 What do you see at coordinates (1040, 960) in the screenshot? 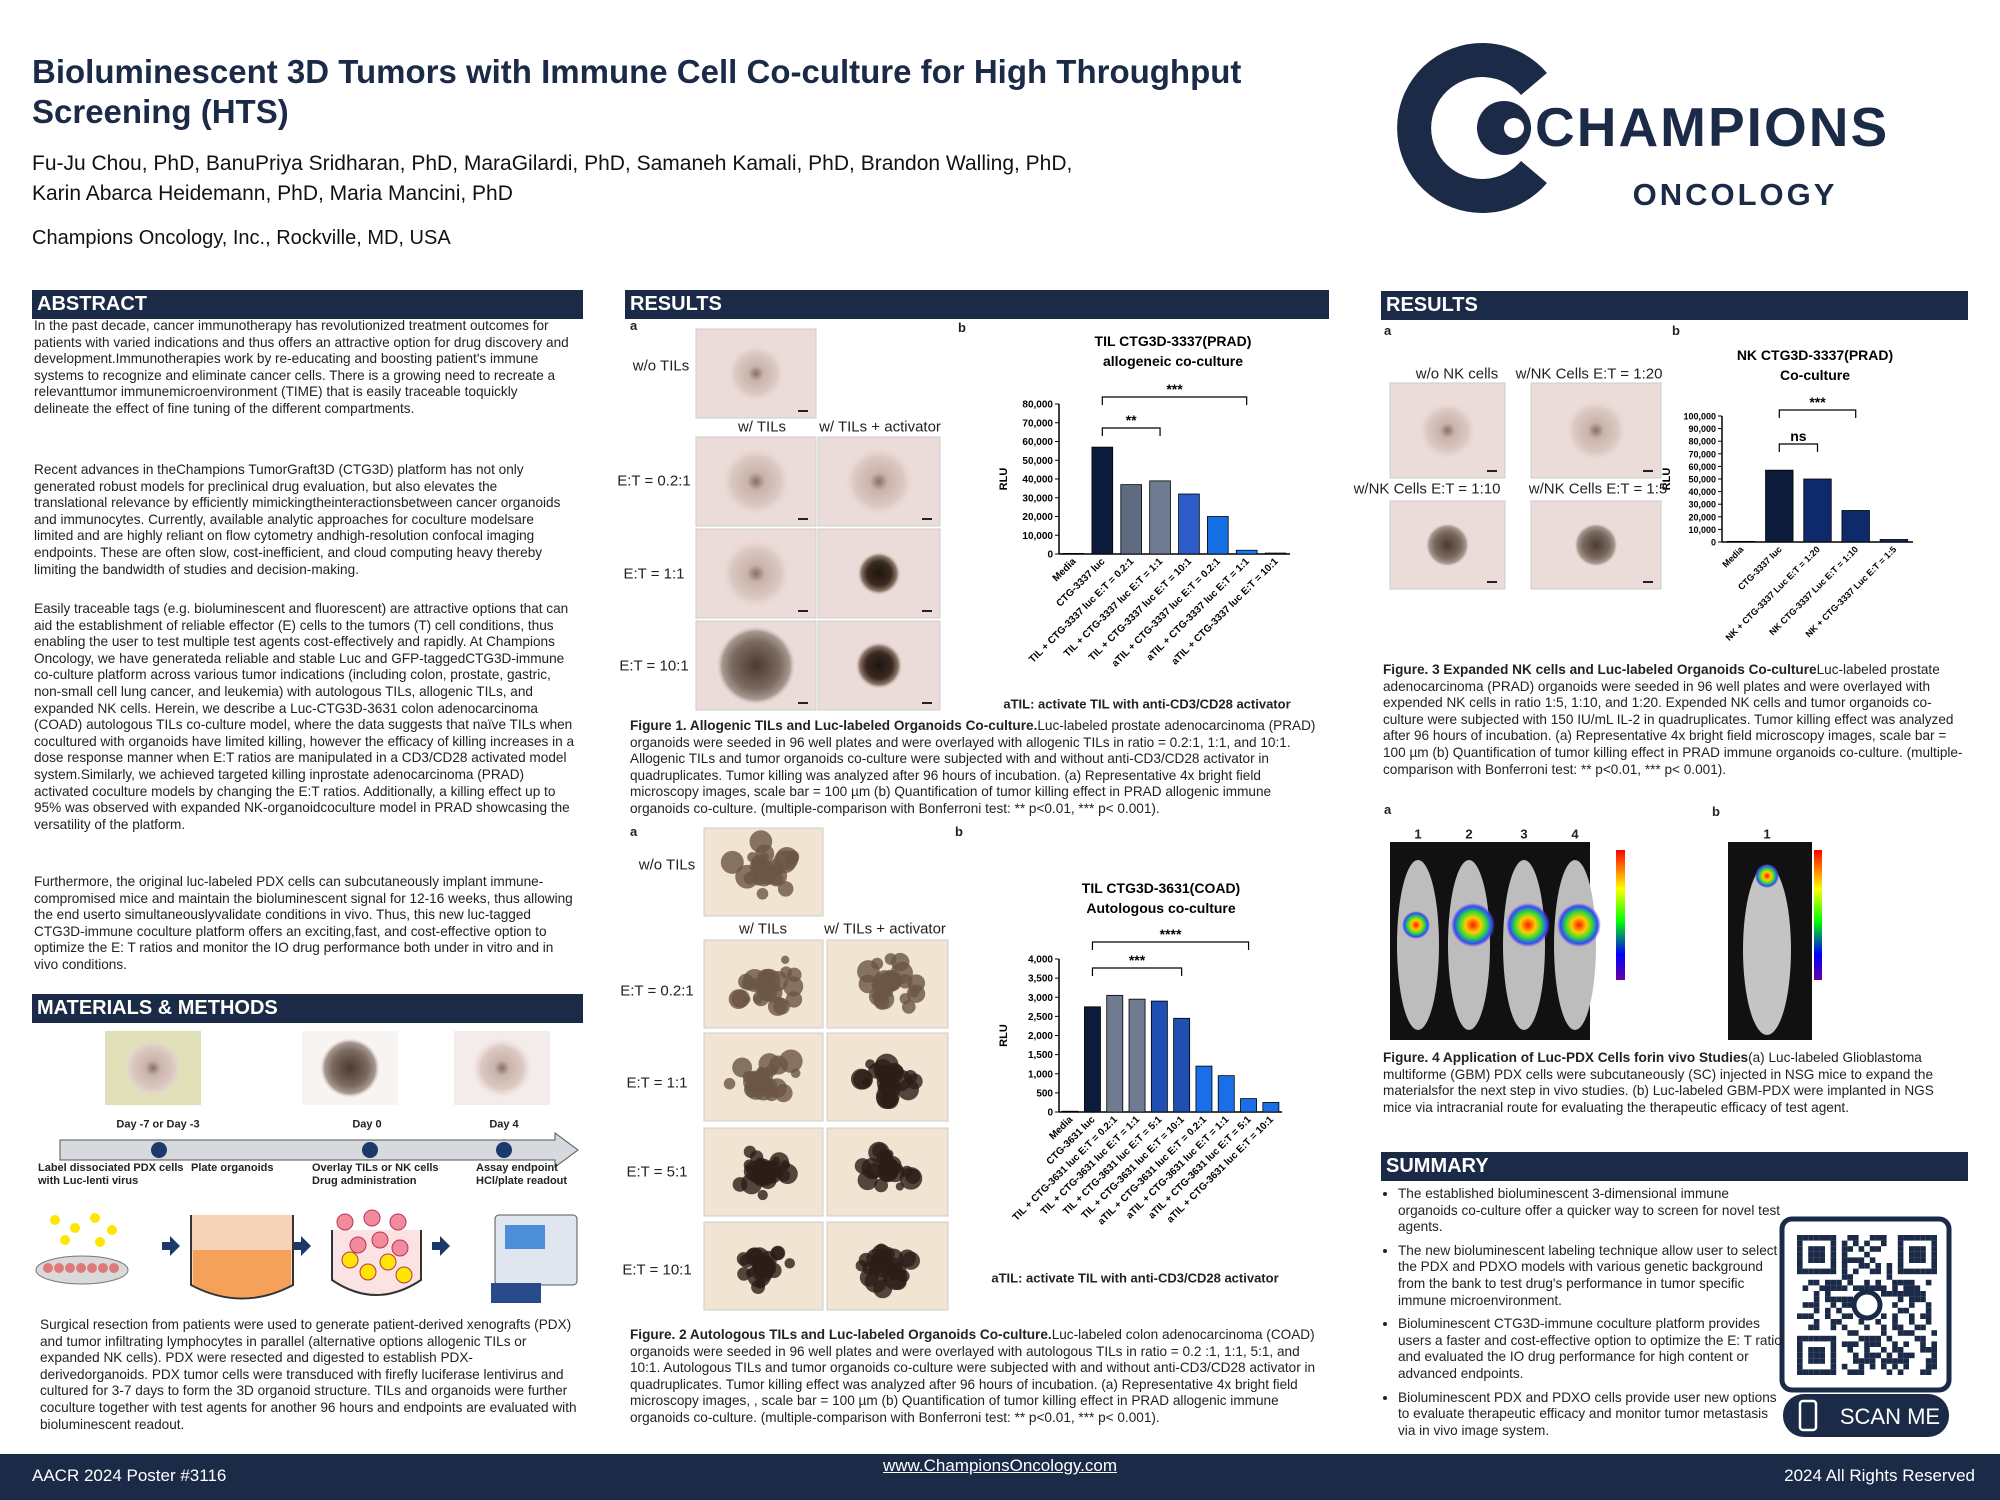
I see `y-tick-label: 4,000` at bounding box center [1040, 960].